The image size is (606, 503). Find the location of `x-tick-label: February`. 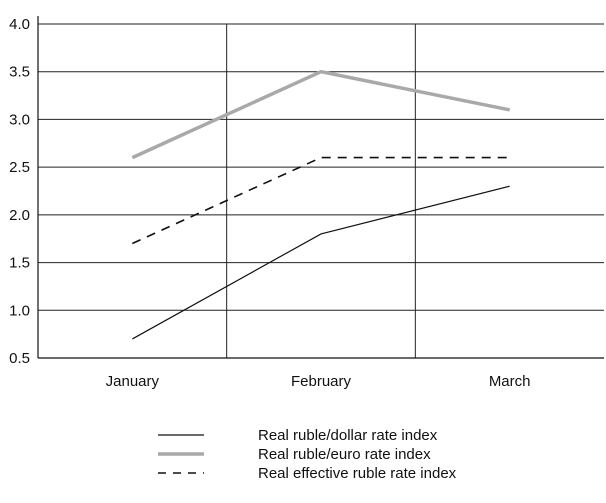

x-tick-label: February is located at coordinates (321, 381).